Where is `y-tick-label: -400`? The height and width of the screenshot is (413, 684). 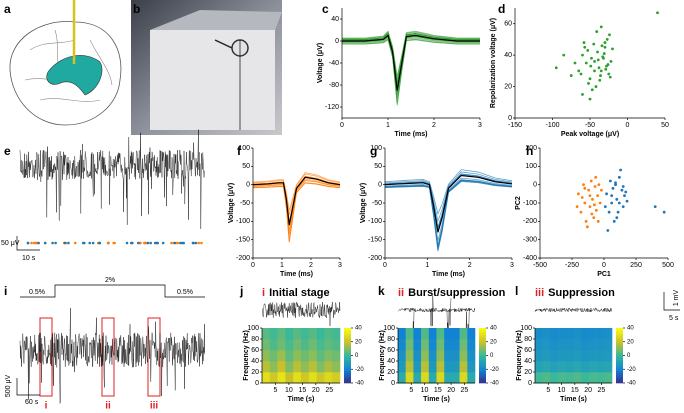 y-tick-label: -400 is located at coordinates (530, 258).